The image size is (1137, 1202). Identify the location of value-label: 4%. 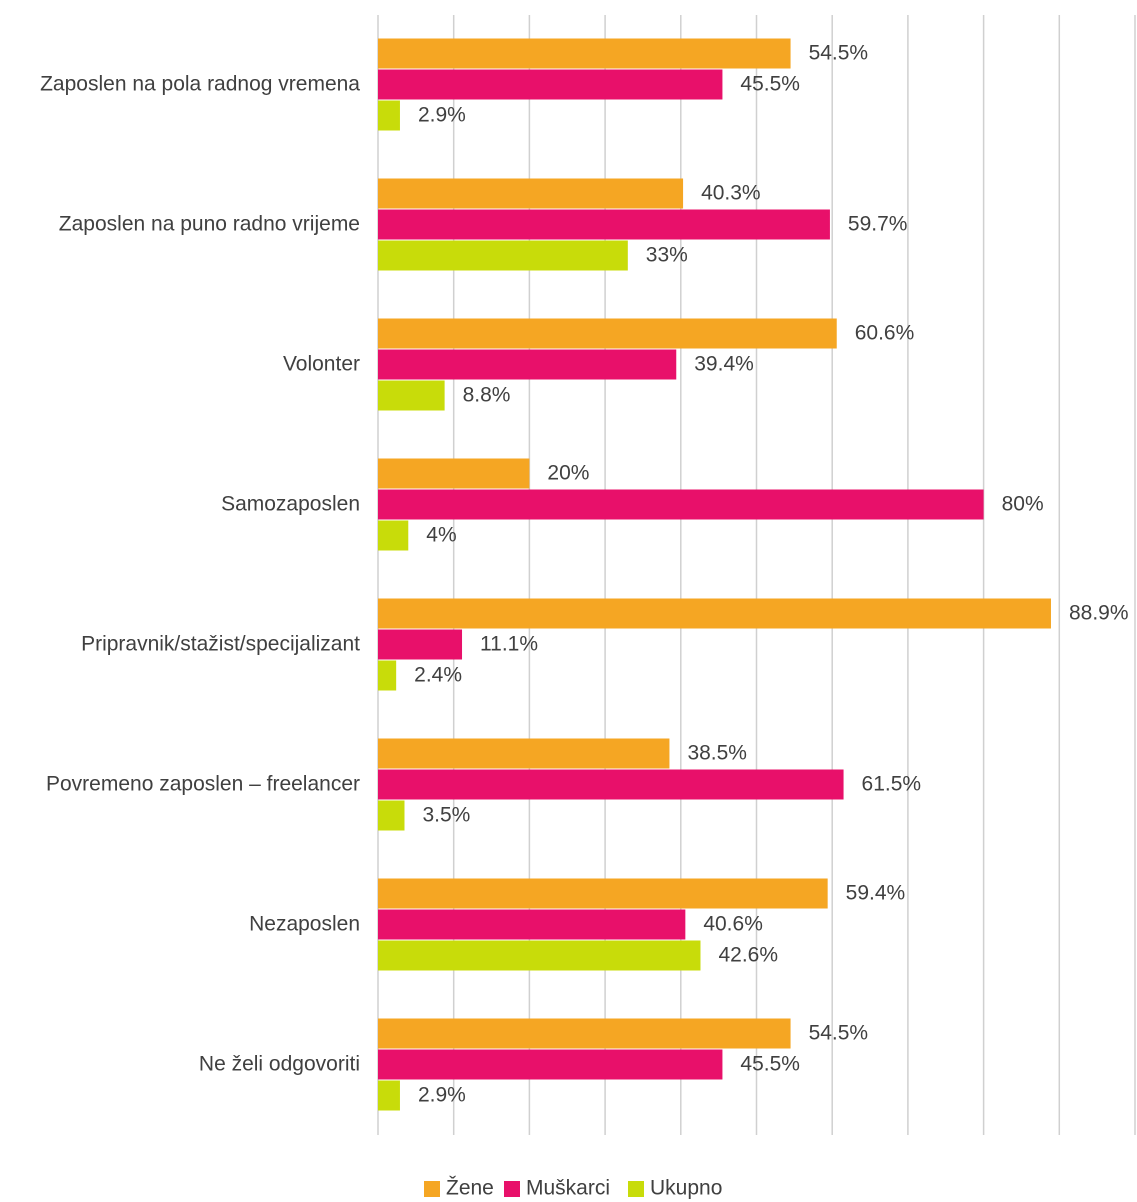
(441, 535).